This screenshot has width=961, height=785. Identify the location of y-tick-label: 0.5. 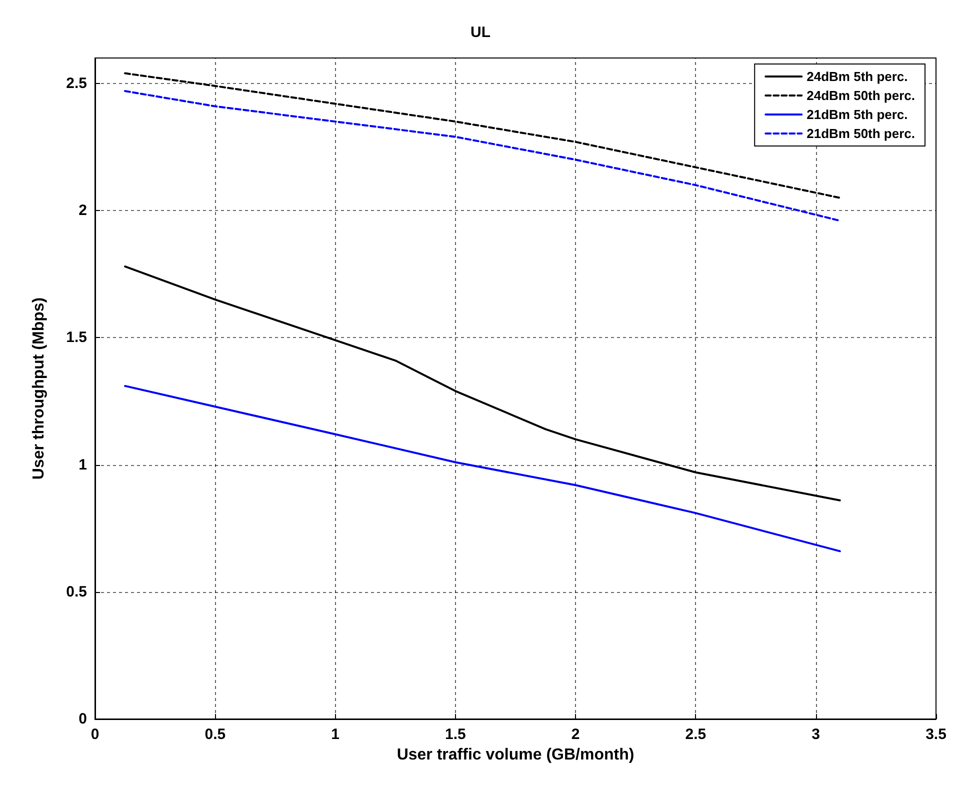
(76, 591).